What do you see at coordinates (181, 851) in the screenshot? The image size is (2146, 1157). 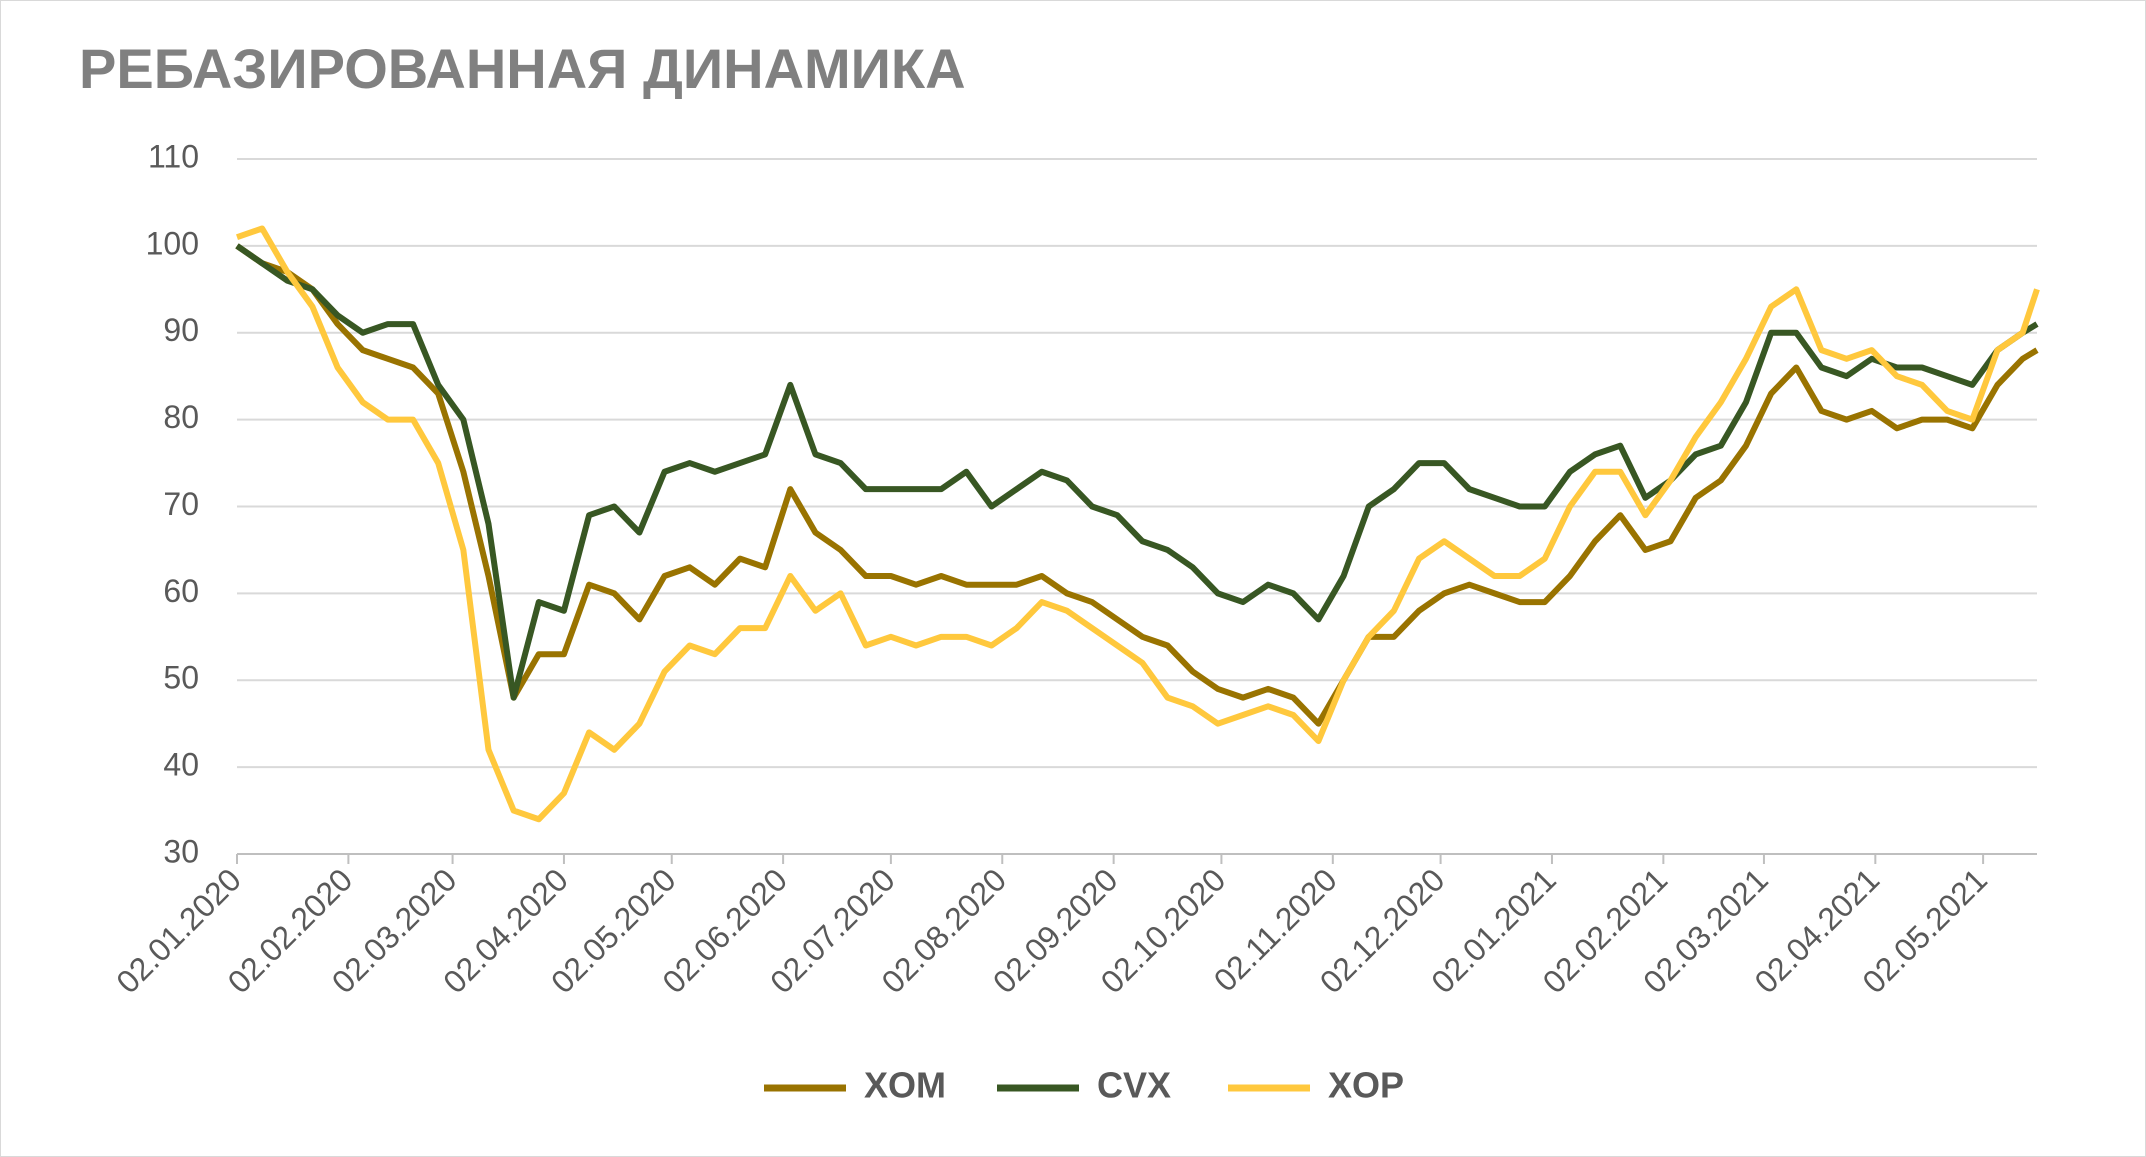 I see `y-tick-label: 30` at bounding box center [181, 851].